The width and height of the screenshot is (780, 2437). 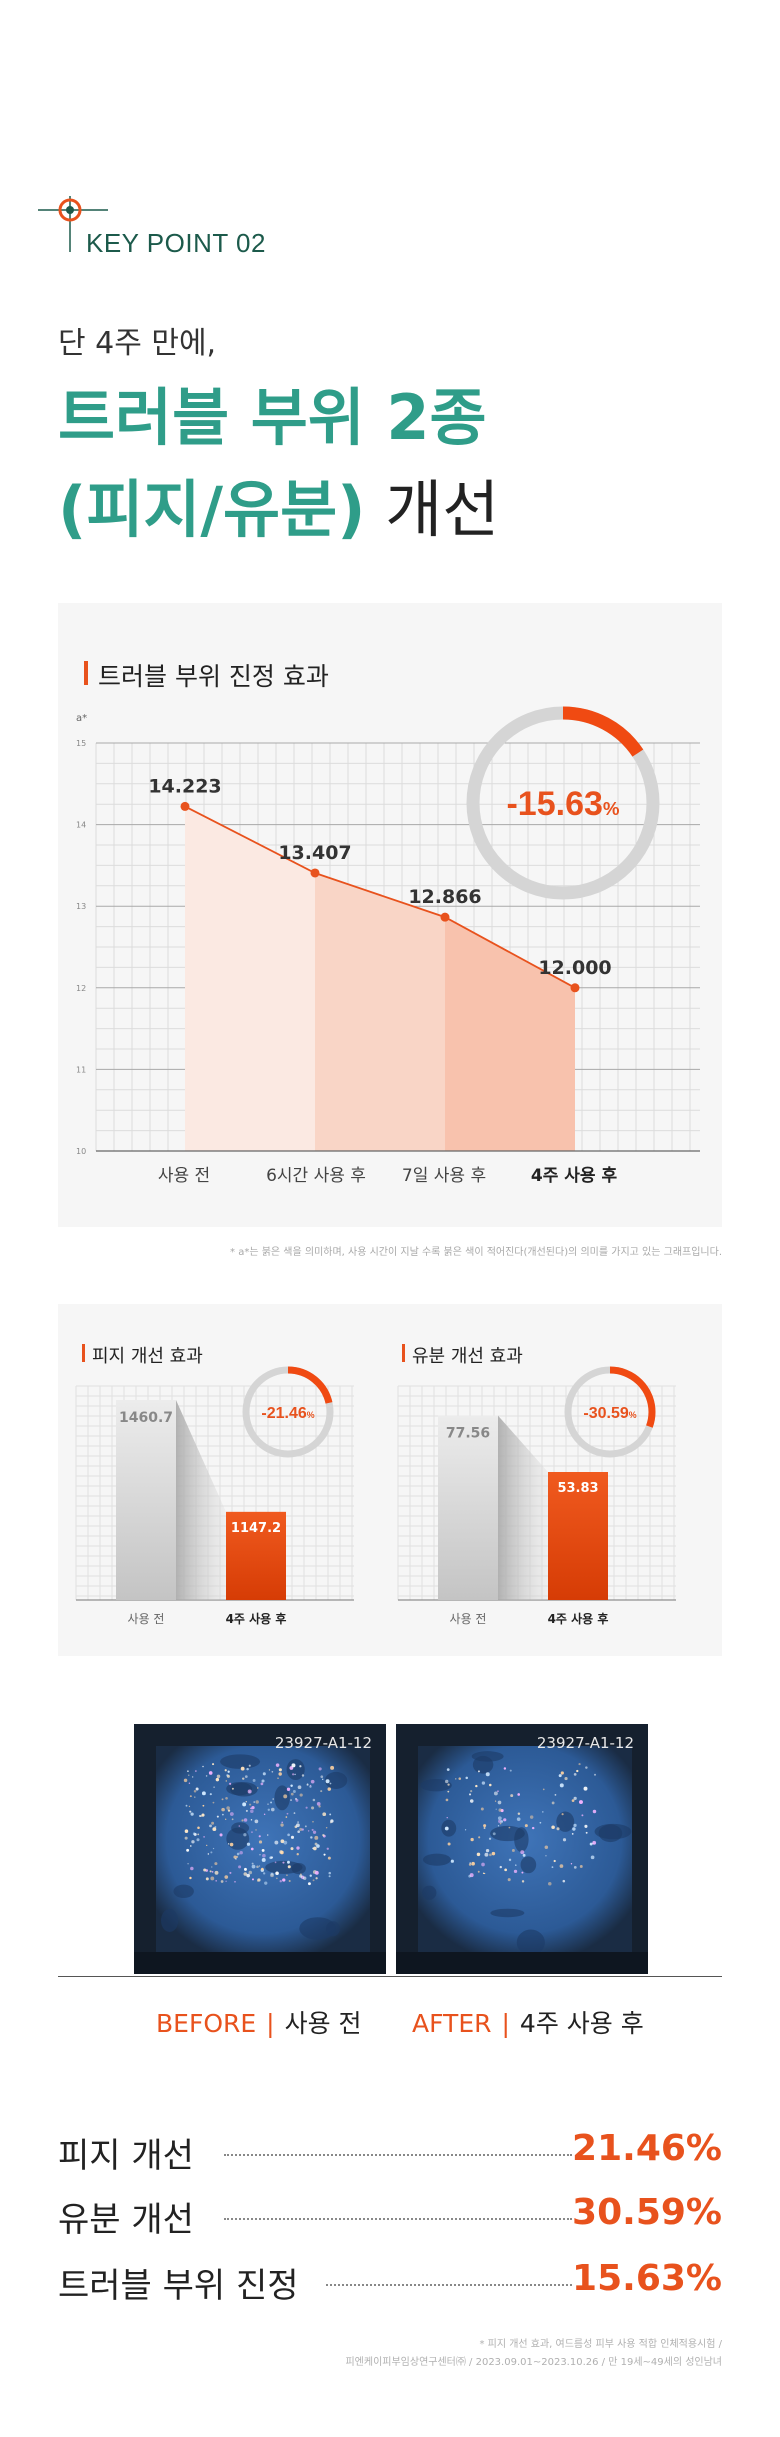 I want to click on sebum-chart-percent-label: -21.46%, so click(x=287, y=1413).